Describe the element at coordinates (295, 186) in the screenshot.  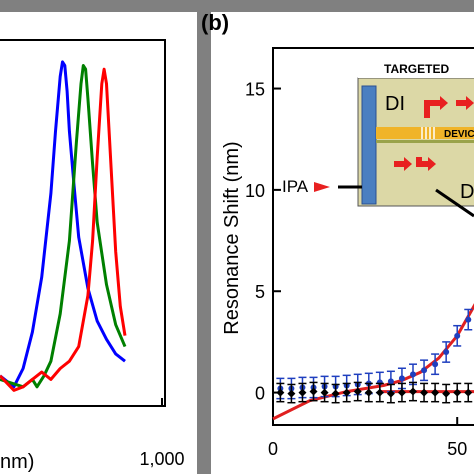
I see `ipa-label: IPA` at that location.